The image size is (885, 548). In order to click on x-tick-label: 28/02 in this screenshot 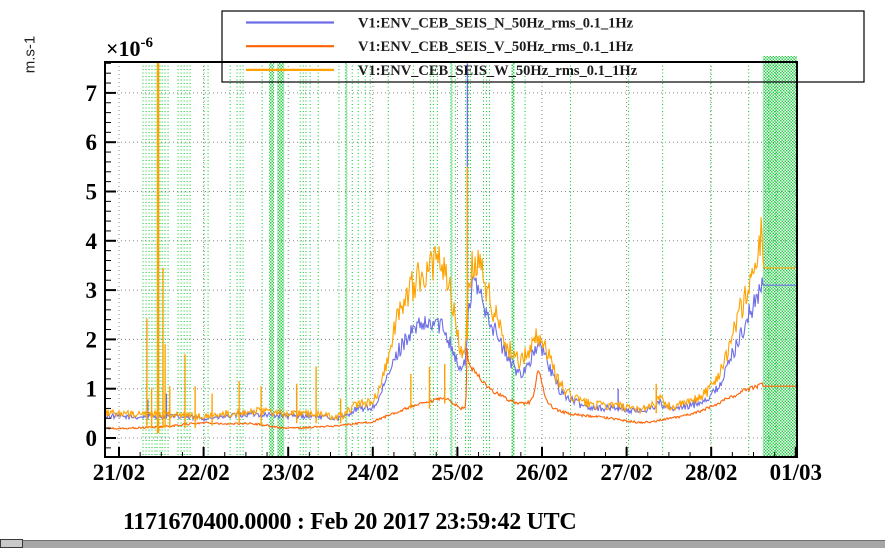, I will do `click(711, 472)`.